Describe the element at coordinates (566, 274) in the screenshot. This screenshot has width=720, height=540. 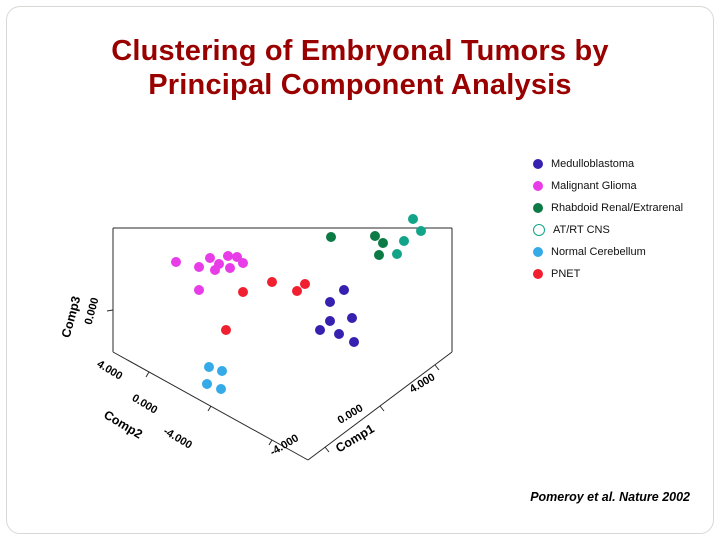
I see `legend-item-label: PNET` at that location.